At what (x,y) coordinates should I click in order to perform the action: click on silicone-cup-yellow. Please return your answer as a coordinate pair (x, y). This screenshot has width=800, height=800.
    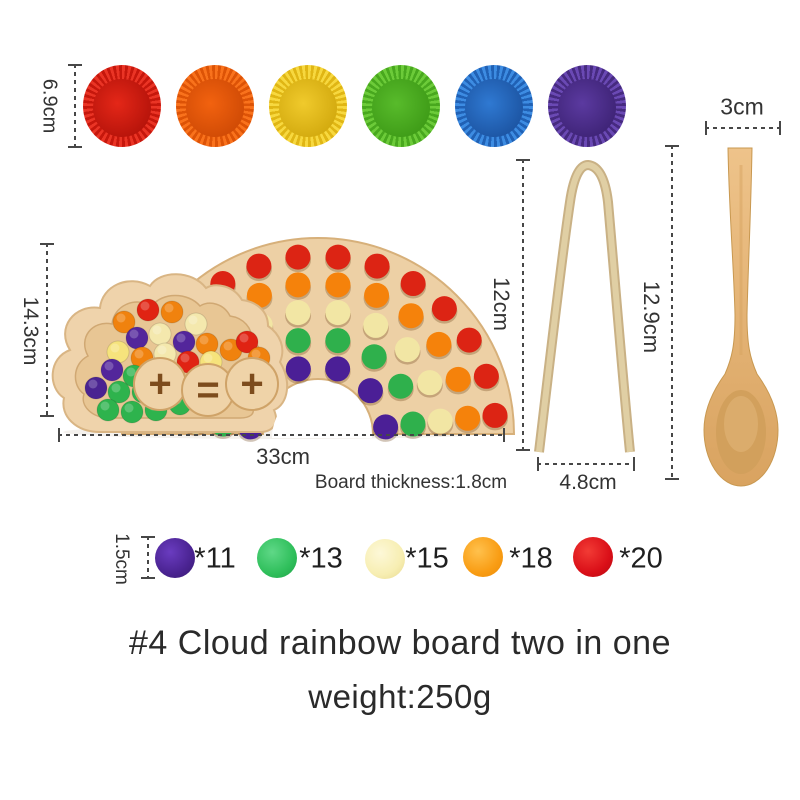
    Looking at the image, I should click on (308, 106).